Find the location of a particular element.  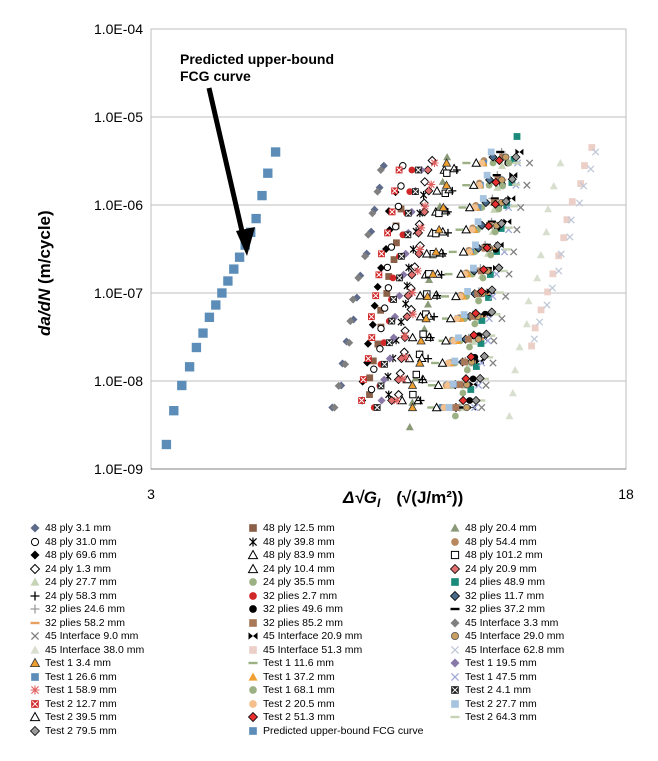

legend-item: 48 ply 69.6 mm is located at coordinates (72, 555).